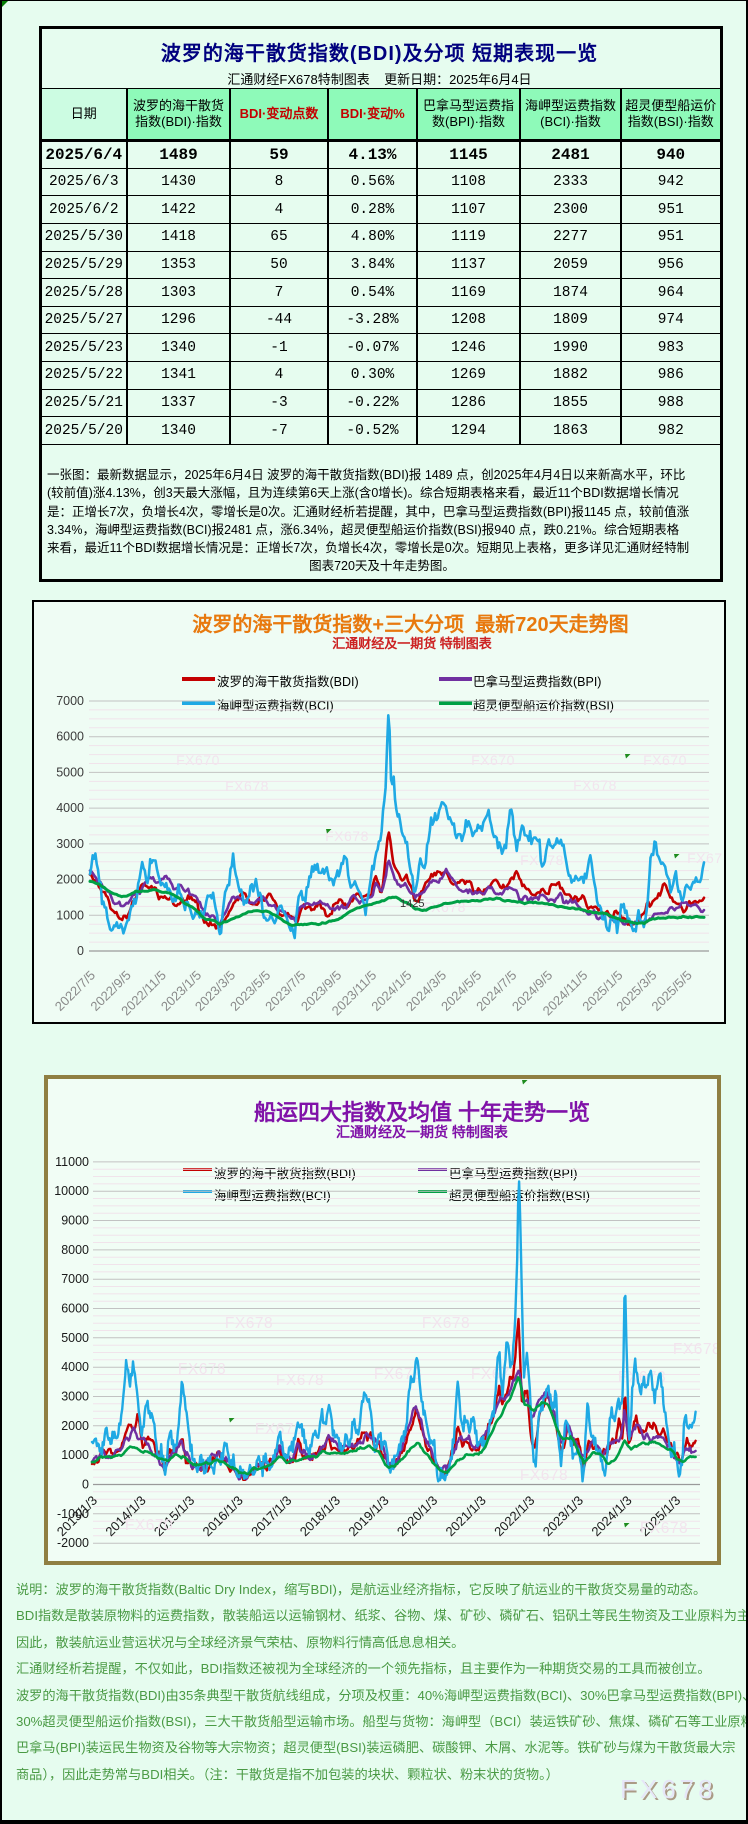 The height and width of the screenshot is (1824, 748). I want to click on svg-text: 10000, so click(71, 1191).